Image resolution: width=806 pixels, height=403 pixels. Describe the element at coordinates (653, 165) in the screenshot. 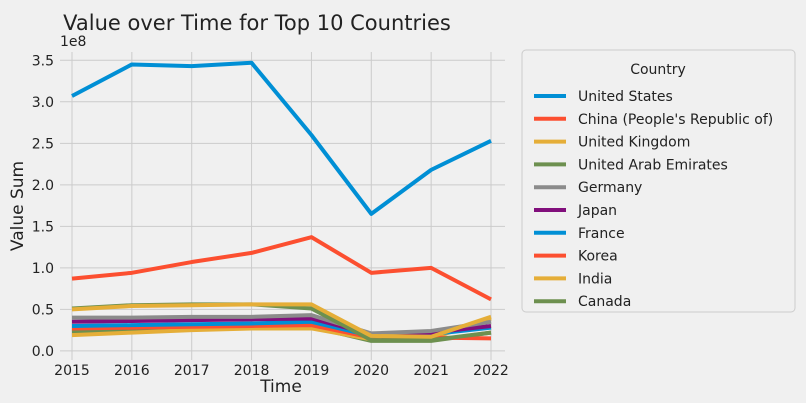

I see `legend-entry: United Arab Emirates` at that location.